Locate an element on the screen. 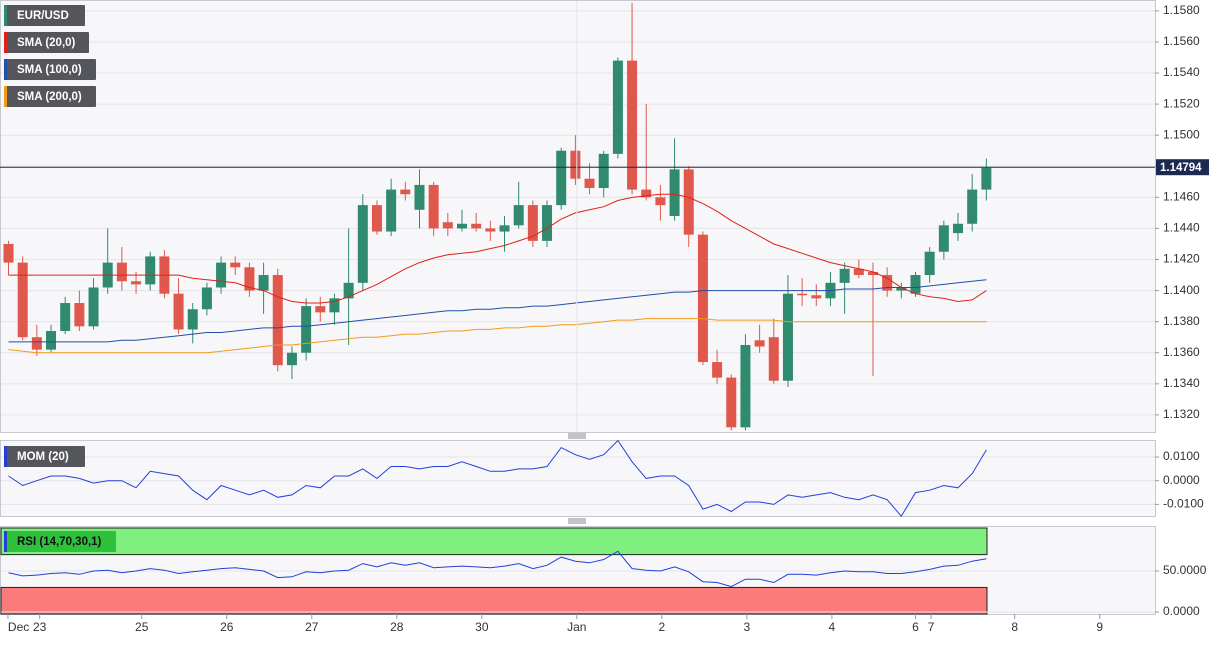 The width and height of the screenshot is (1225, 646). x-tick-label: 4 is located at coordinates (832, 627).